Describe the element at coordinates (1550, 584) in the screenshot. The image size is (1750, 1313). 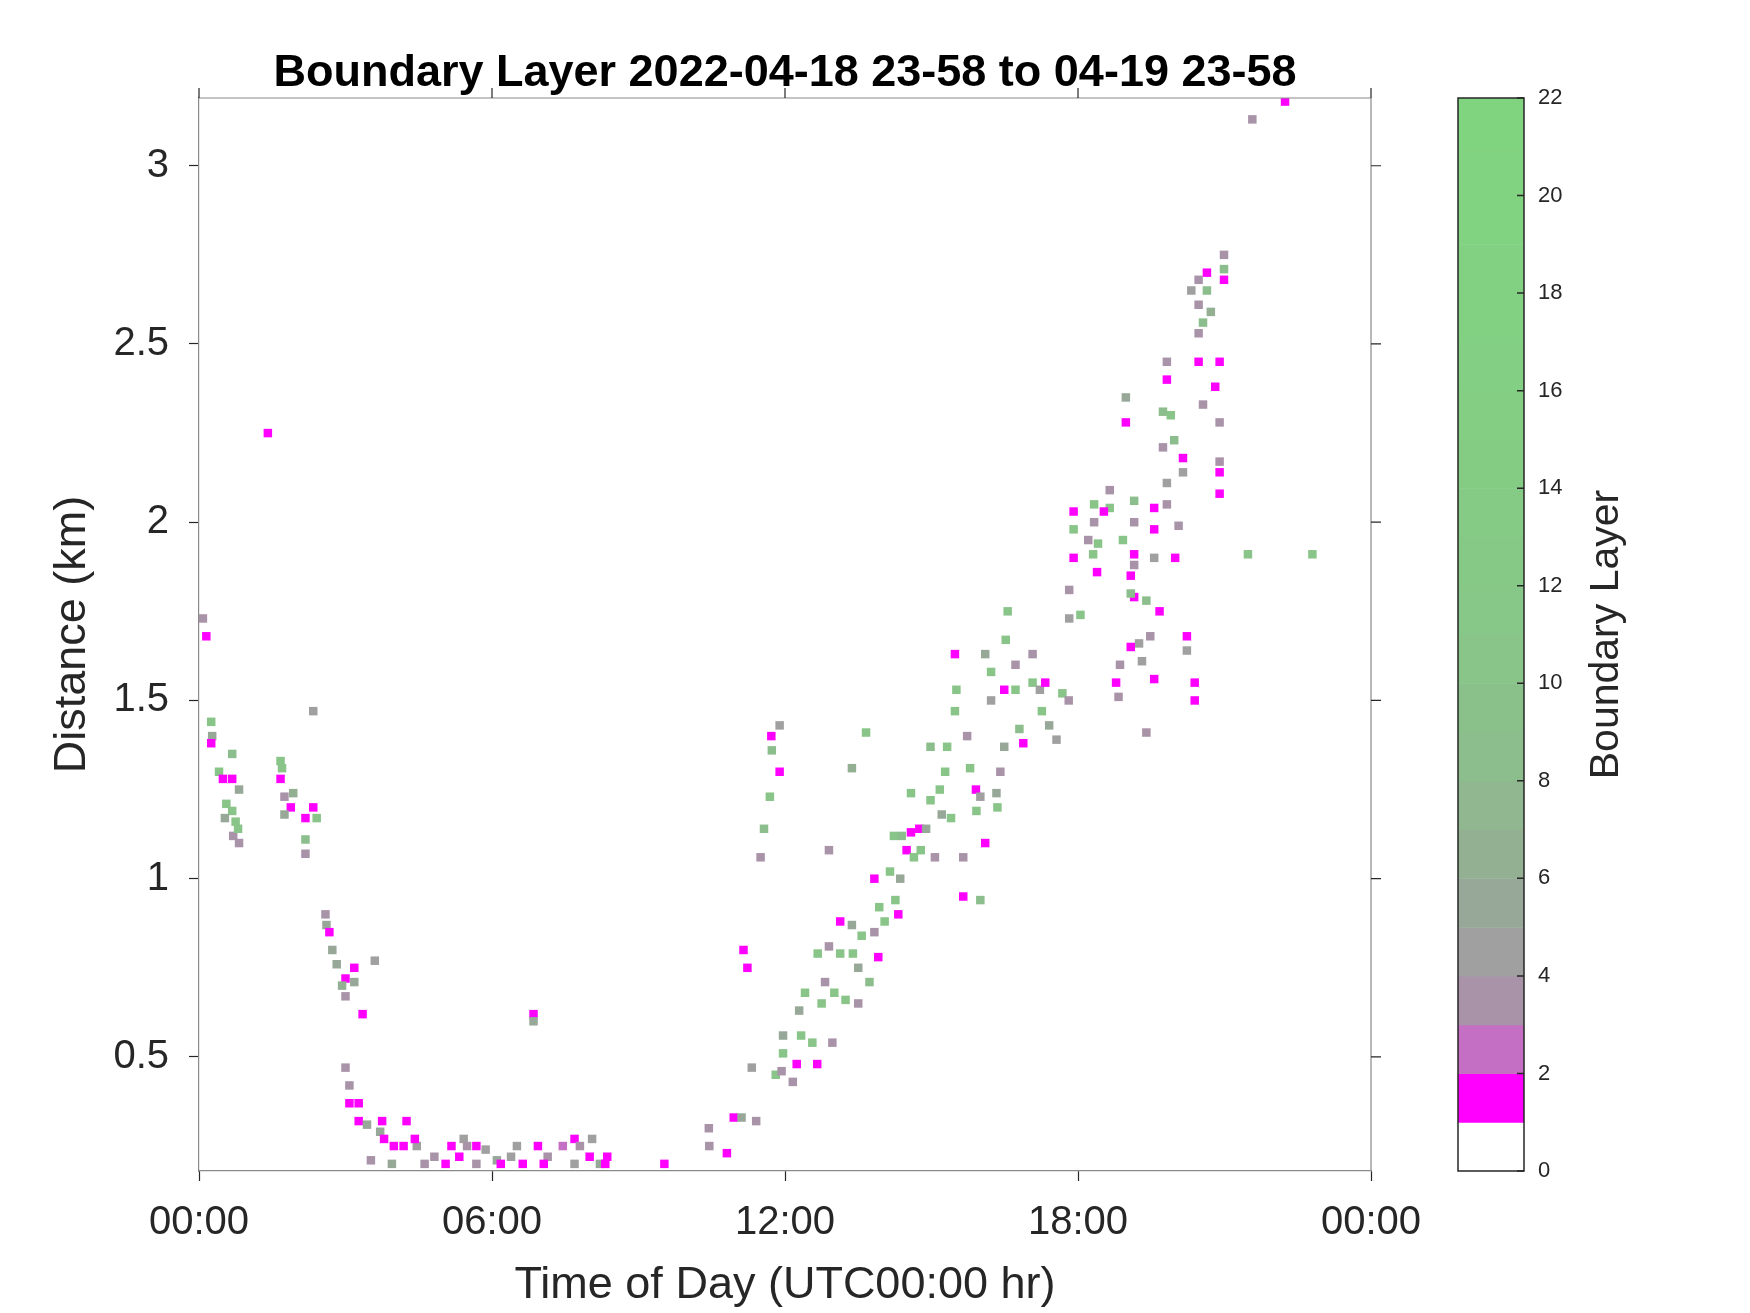
I see `color-bar-label: 12` at that location.